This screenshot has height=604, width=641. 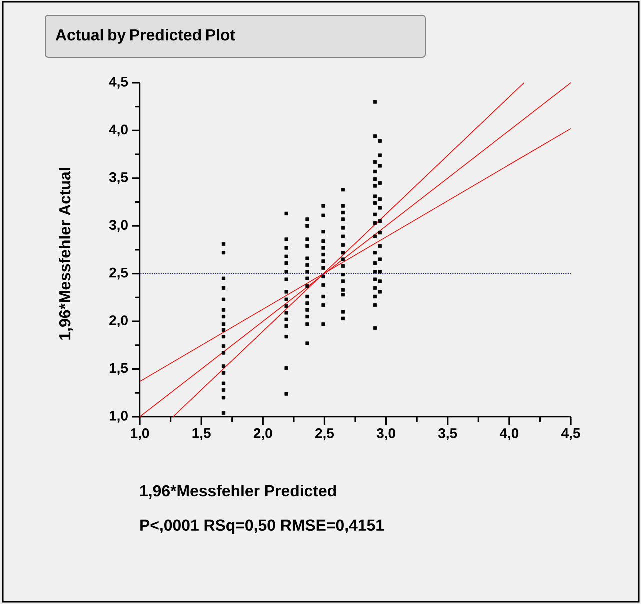 I want to click on y-tick-label: 1,0, so click(x=119, y=417).